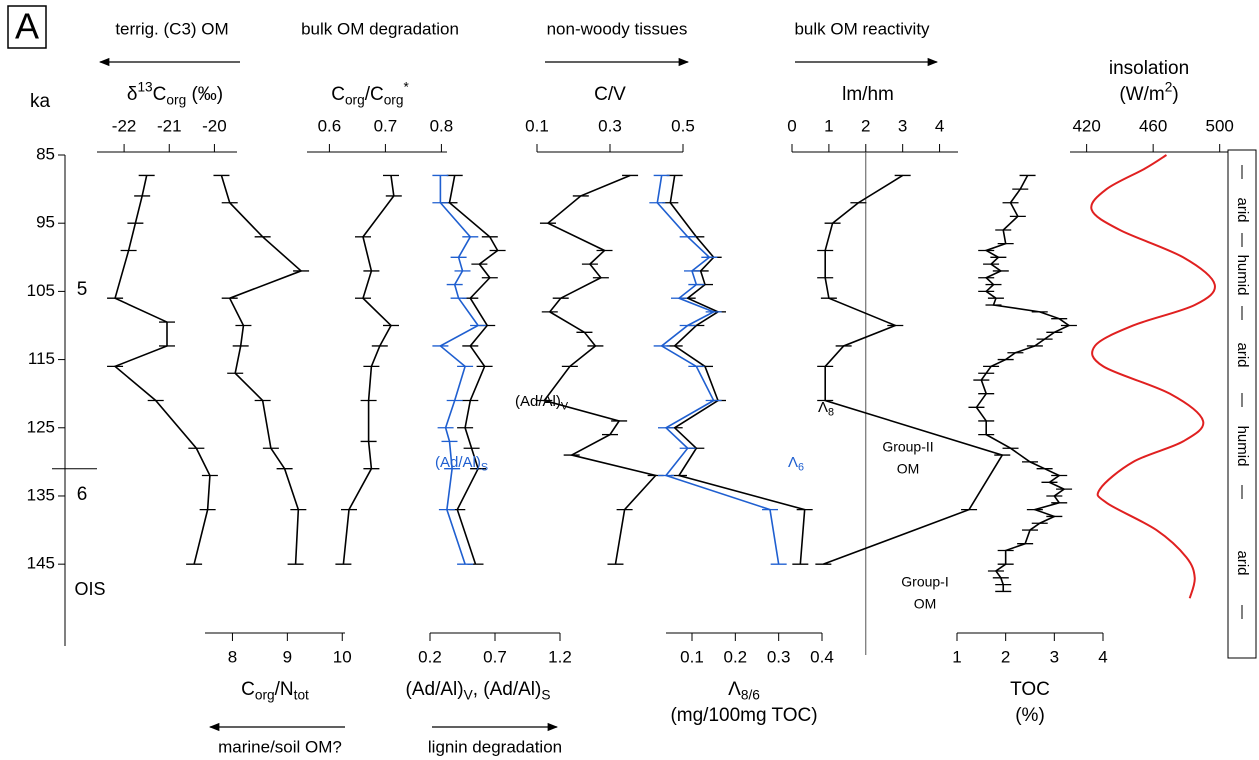 Image resolution: width=1259 pixels, height=760 pixels. What do you see at coordinates (734, 689) in the screenshot?
I see `axis-title-part: Λ` at bounding box center [734, 689].